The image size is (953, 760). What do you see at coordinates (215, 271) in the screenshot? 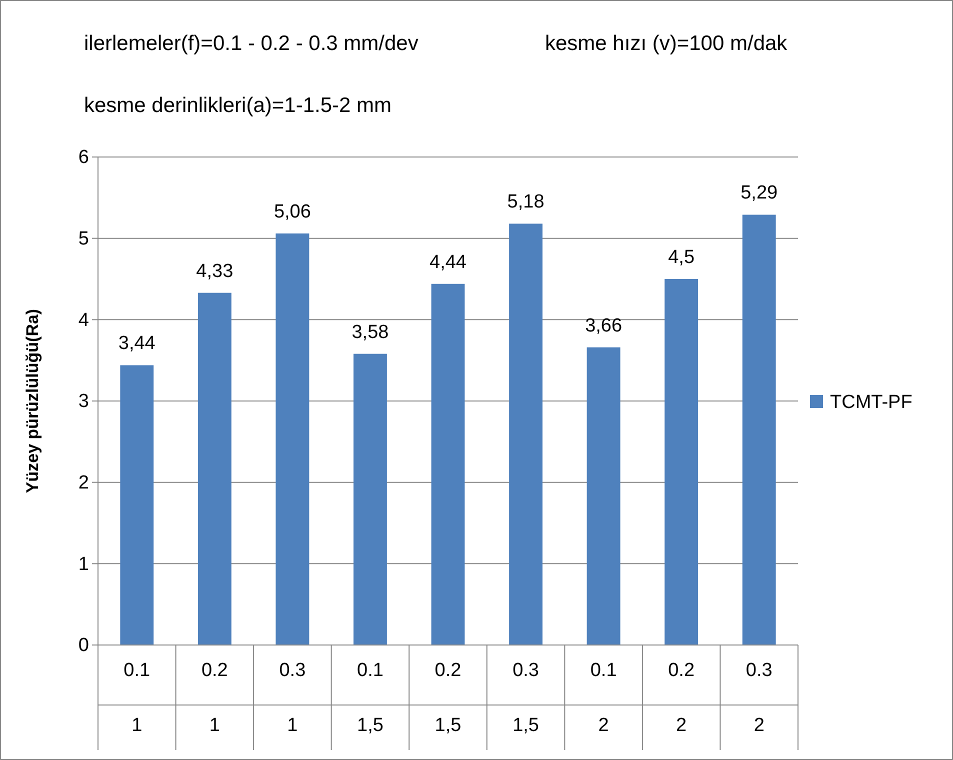
I see `text: 4,33` at bounding box center [215, 271].